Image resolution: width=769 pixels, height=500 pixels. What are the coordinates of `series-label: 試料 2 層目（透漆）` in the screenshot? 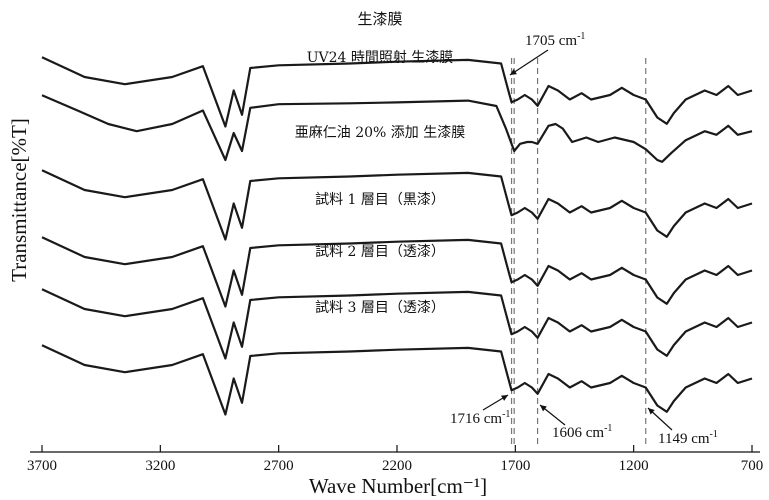 It's located at (380, 252).